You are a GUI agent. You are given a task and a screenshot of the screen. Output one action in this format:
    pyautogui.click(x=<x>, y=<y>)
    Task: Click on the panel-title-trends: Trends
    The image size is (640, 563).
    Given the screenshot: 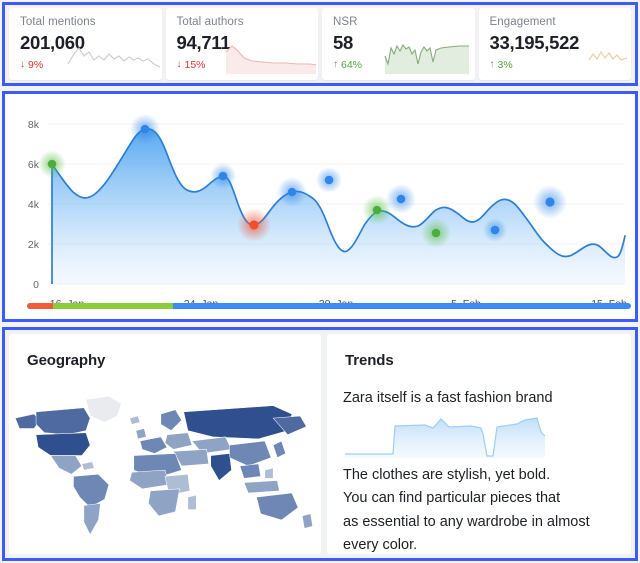 What is the action you would take?
    pyautogui.click(x=369, y=360)
    